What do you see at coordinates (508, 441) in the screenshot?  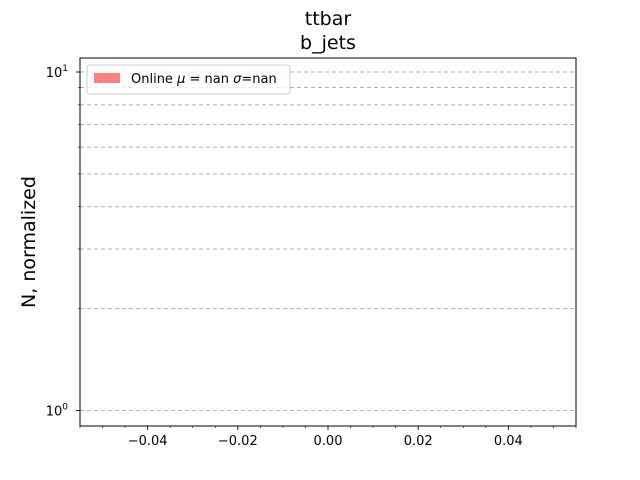 I see `x-tick-label: 0.04` at bounding box center [508, 441].